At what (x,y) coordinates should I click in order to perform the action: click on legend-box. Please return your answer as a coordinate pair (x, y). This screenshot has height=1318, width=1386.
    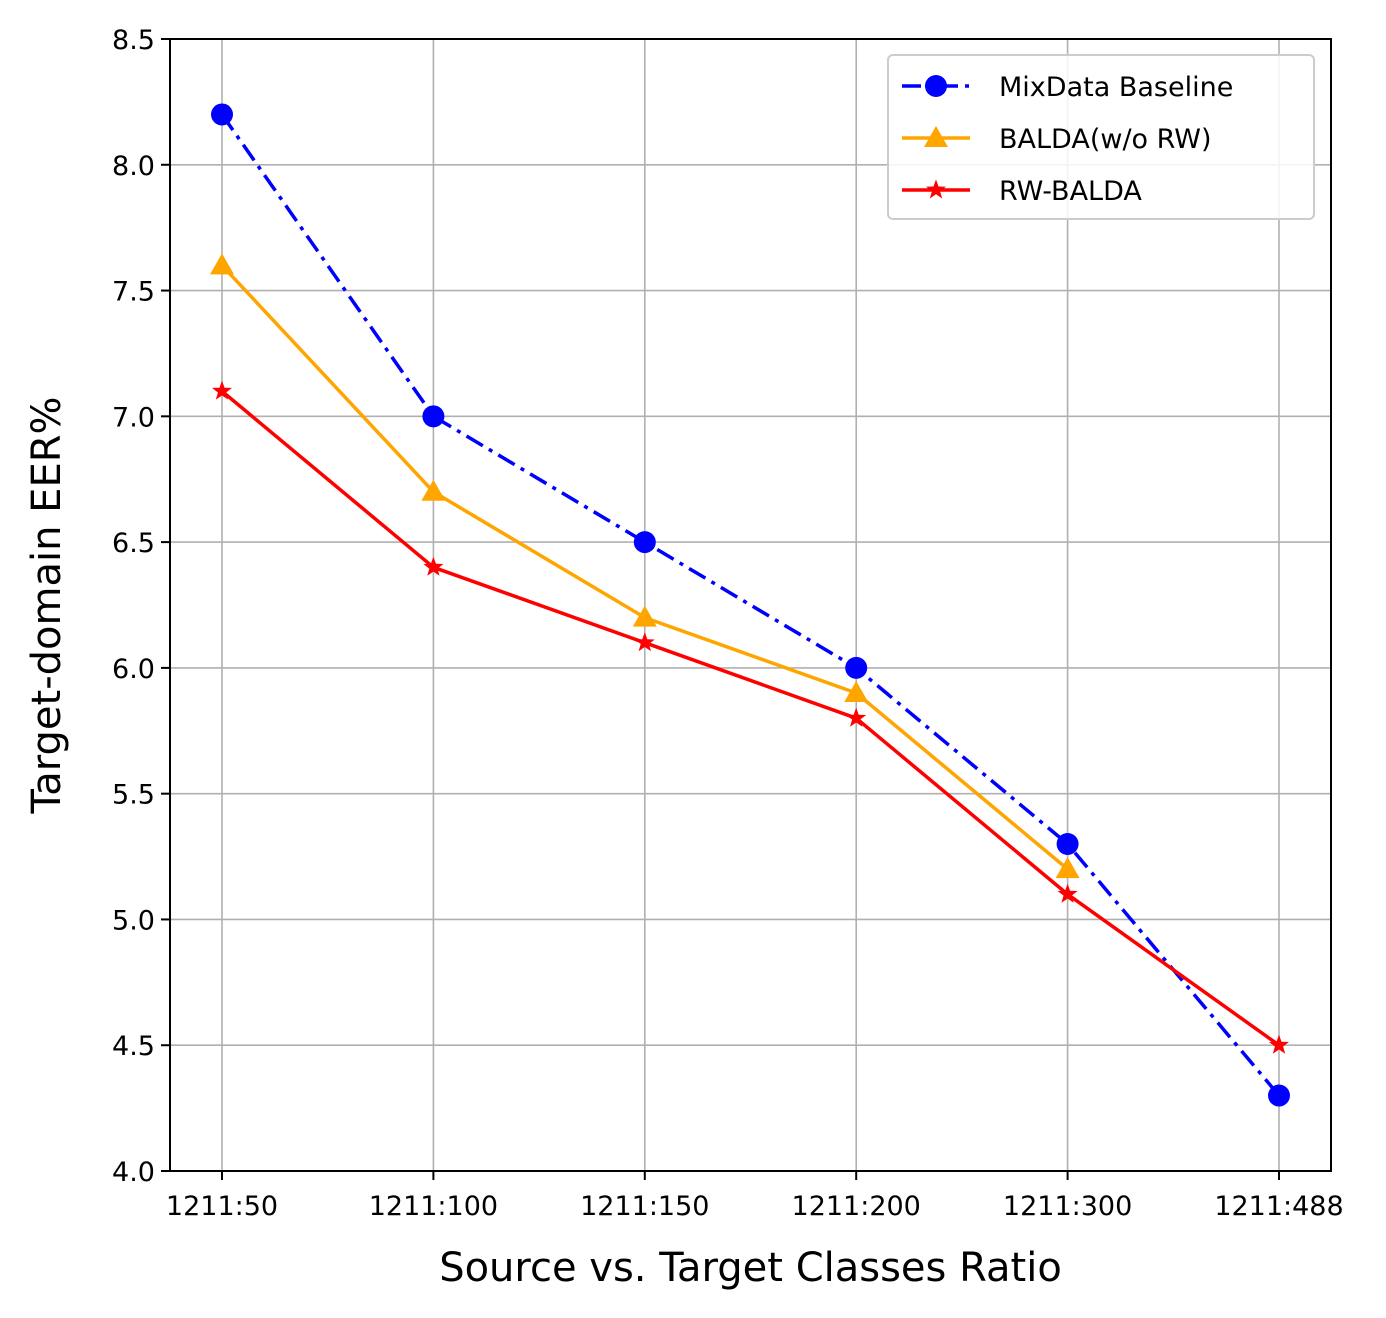
    Looking at the image, I should click on (1101, 137).